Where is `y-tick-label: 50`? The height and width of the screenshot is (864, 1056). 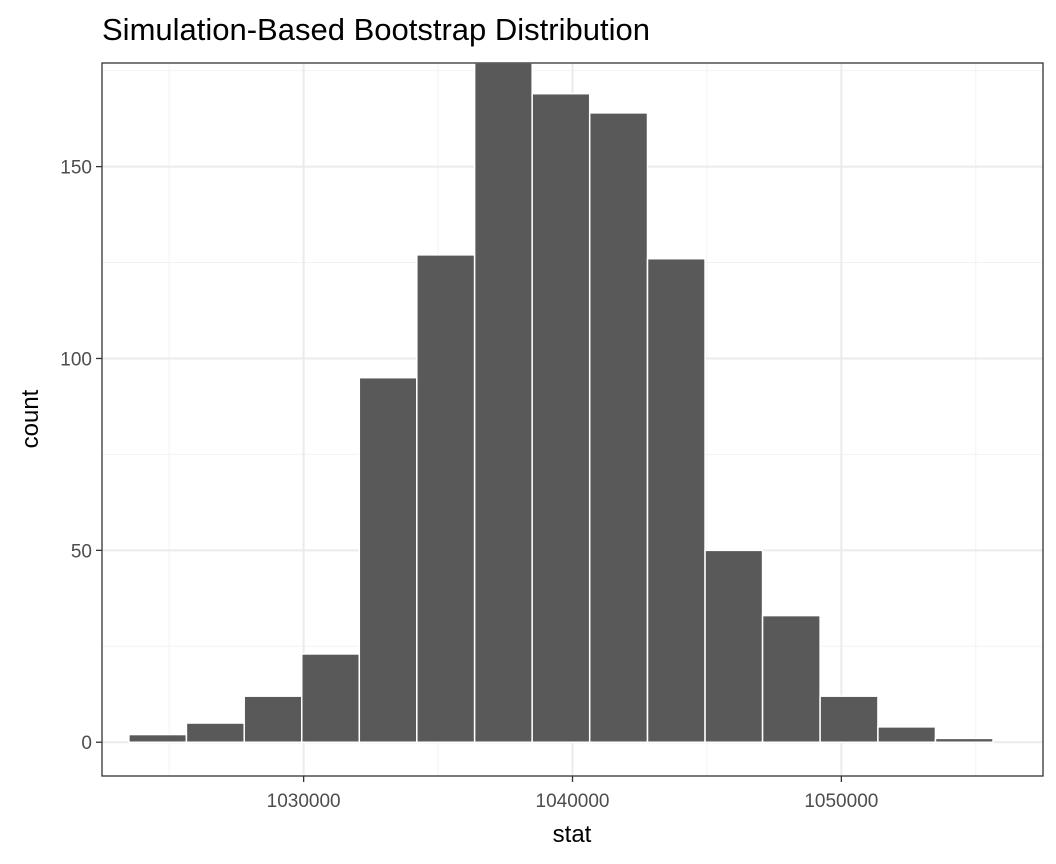
y-tick-label: 50 is located at coordinates (81, 551).